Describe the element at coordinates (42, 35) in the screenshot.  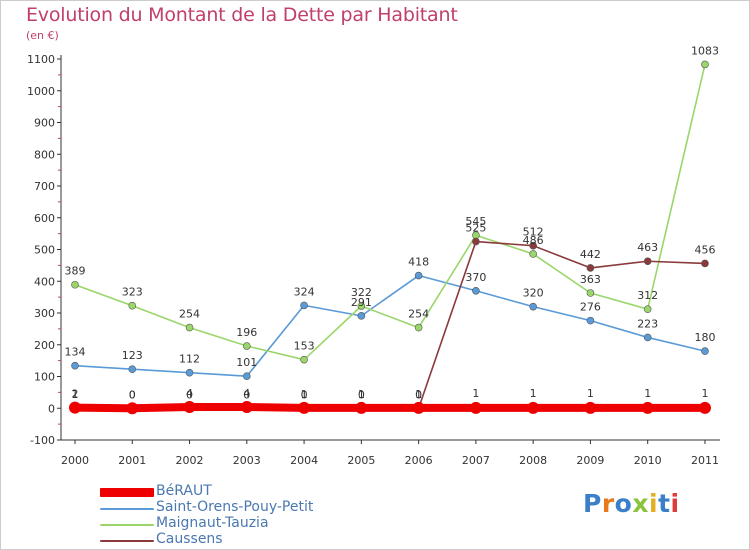
I see `chart-unit: (en €)` at that location.